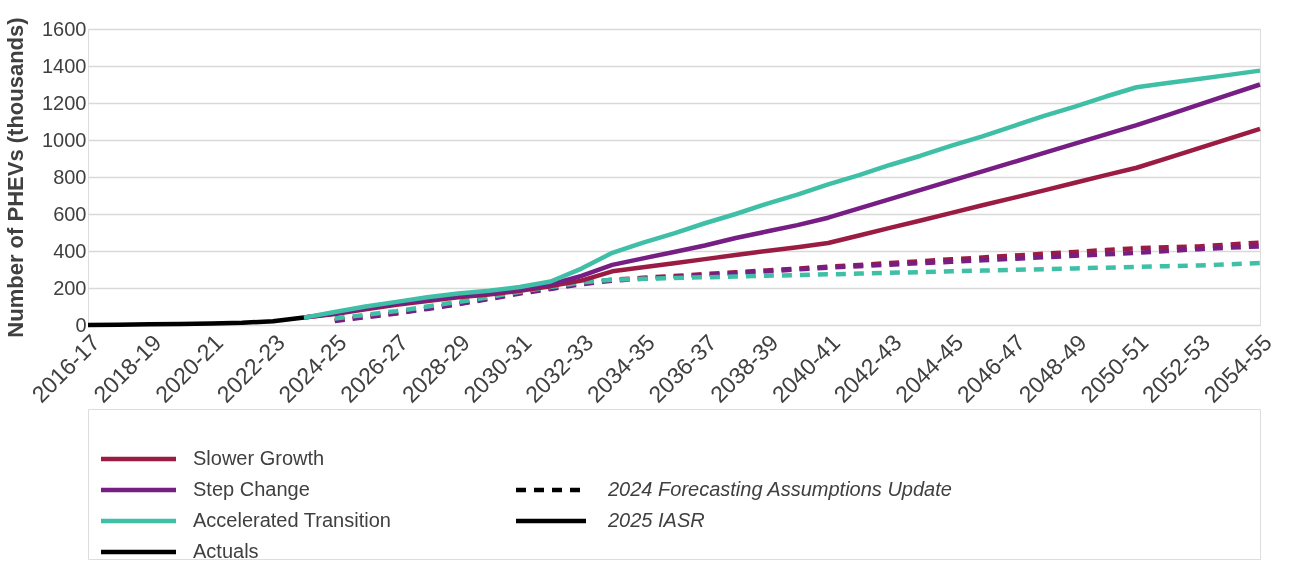 The image size is (1311, 586). I want to click on y-tick-label: 1400, so click(64, 65).